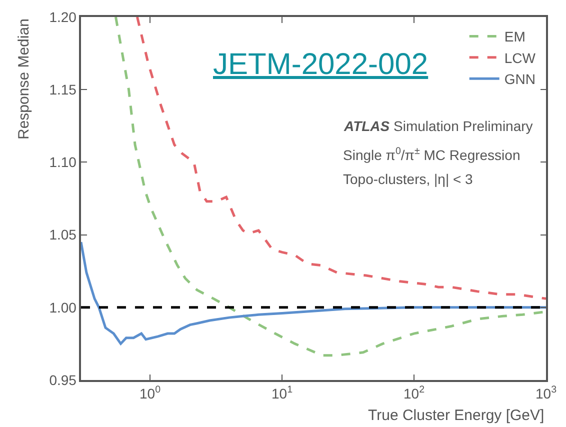 This screenshot has width=566, height=427. Describe the element at coordinates (282, 393) in the screenshot. I see `x-tick-label: 10$^{1}$` at that location.